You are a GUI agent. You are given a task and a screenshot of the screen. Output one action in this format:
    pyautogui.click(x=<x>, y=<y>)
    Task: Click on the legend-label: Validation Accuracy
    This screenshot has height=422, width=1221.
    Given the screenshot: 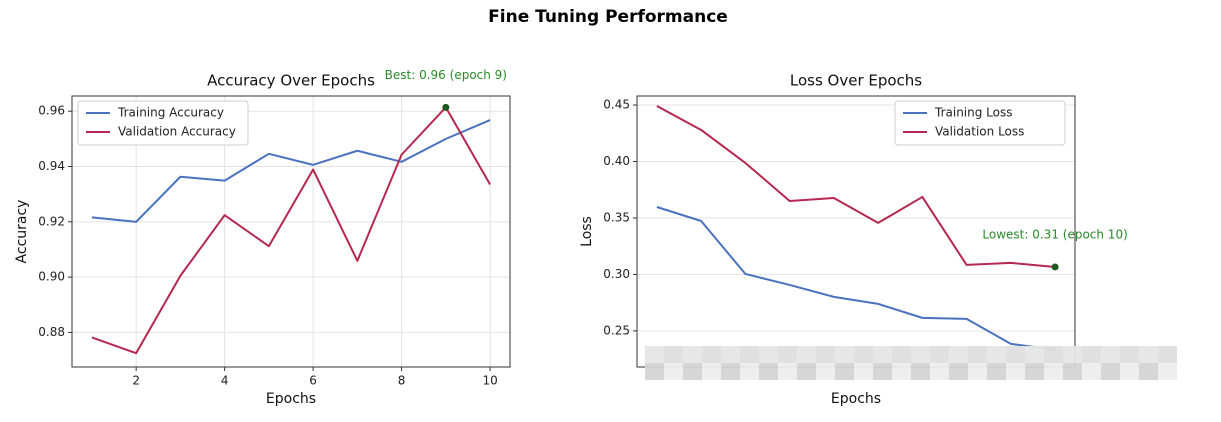 What is the action you would take?
    pyautogui.click(x=177, y=132)
    